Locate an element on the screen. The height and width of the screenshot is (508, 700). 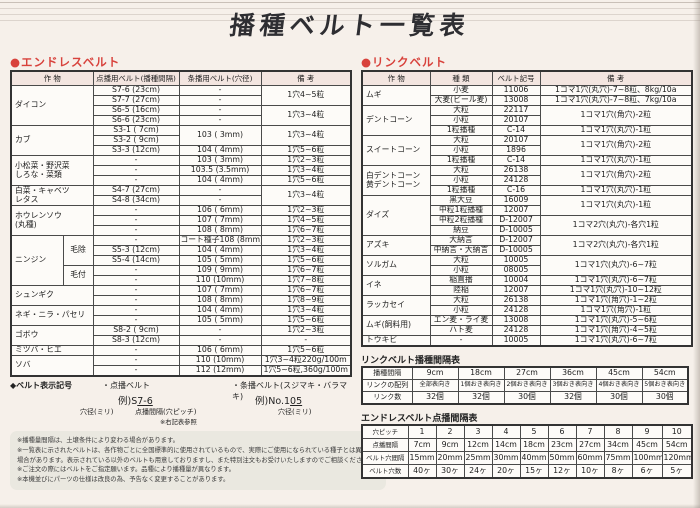
table-cell: 1コマ1穴(丸穴)-1粒 is located at coordinates (616, 205).